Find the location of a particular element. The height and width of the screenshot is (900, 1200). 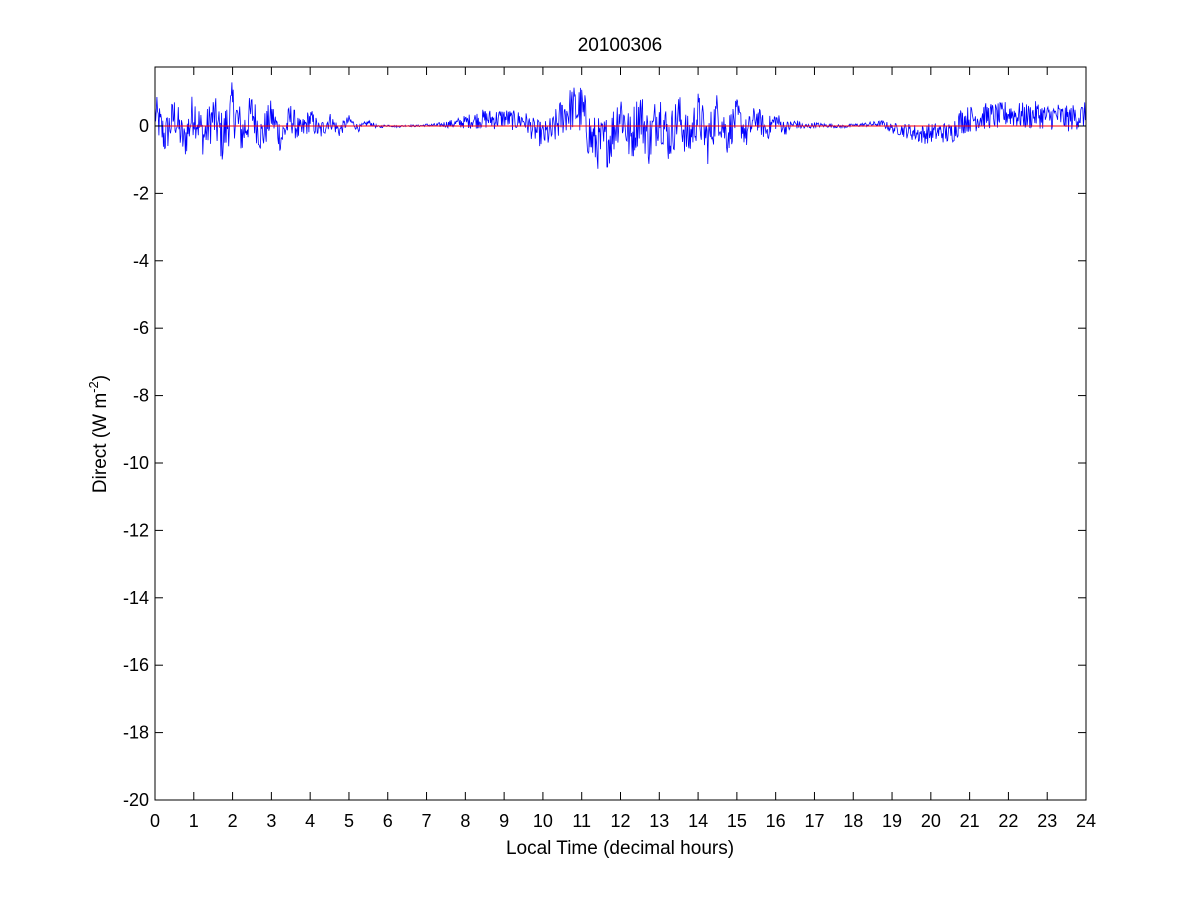

x-tick-label: 5 is located at coordinates (349, 821).